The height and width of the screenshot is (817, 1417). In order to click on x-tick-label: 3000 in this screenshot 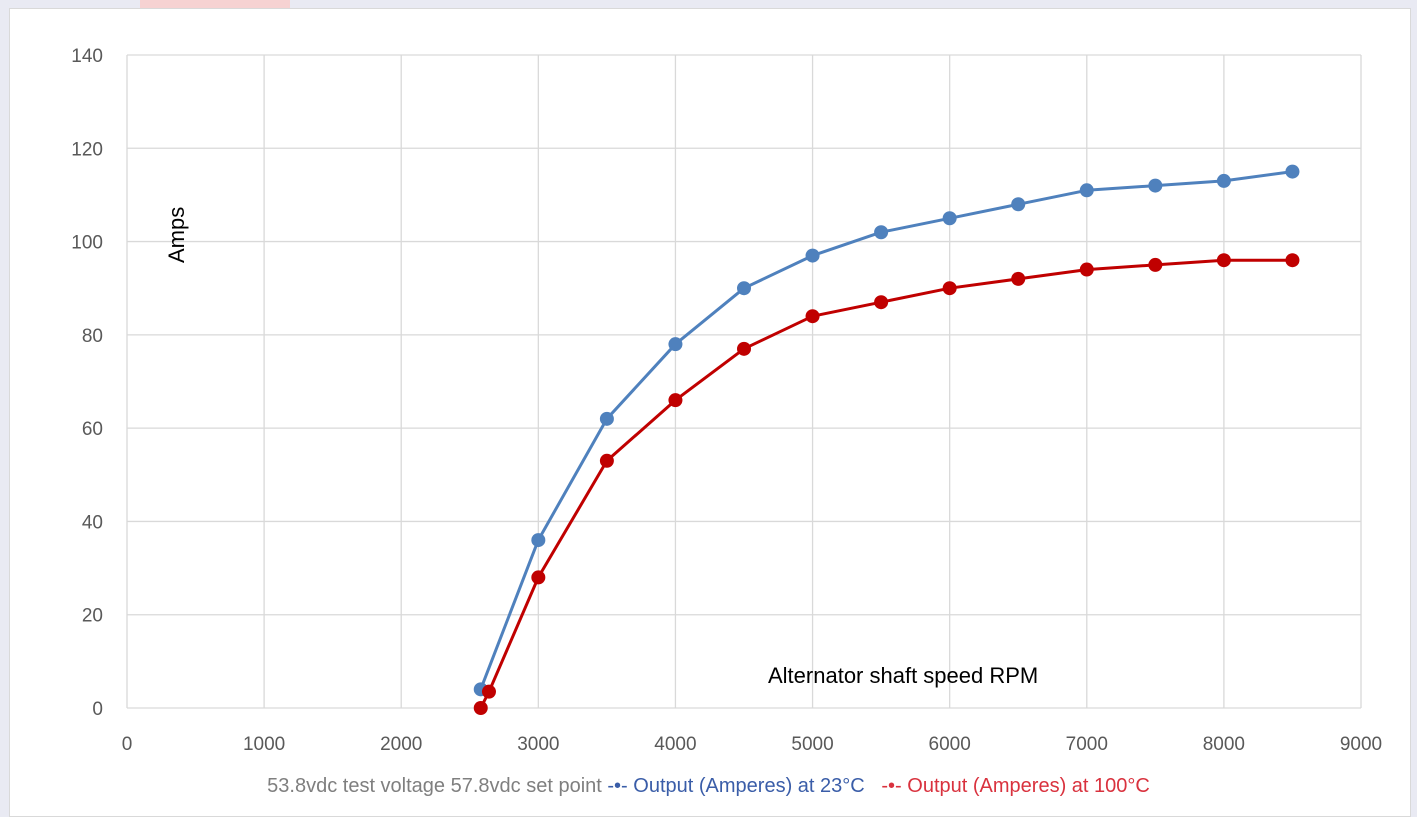, I will do `click(538, 744)`.